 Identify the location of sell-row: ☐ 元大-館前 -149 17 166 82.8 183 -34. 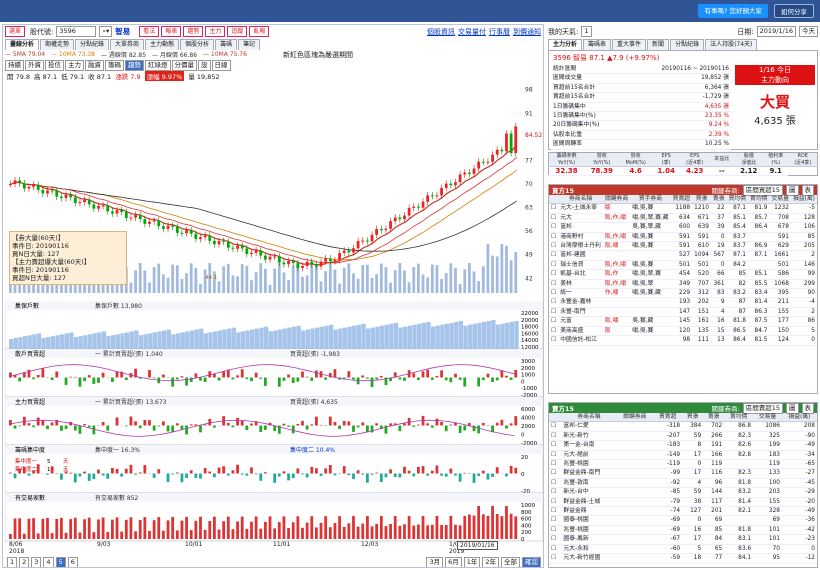
(683, 455).